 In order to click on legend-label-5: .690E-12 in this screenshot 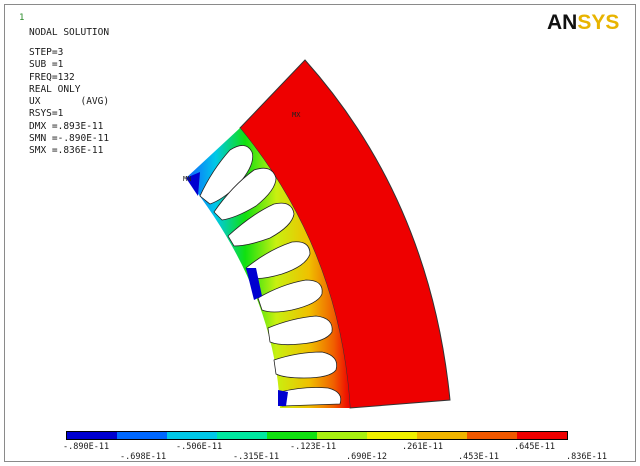, I will do `click(366, 457)`.